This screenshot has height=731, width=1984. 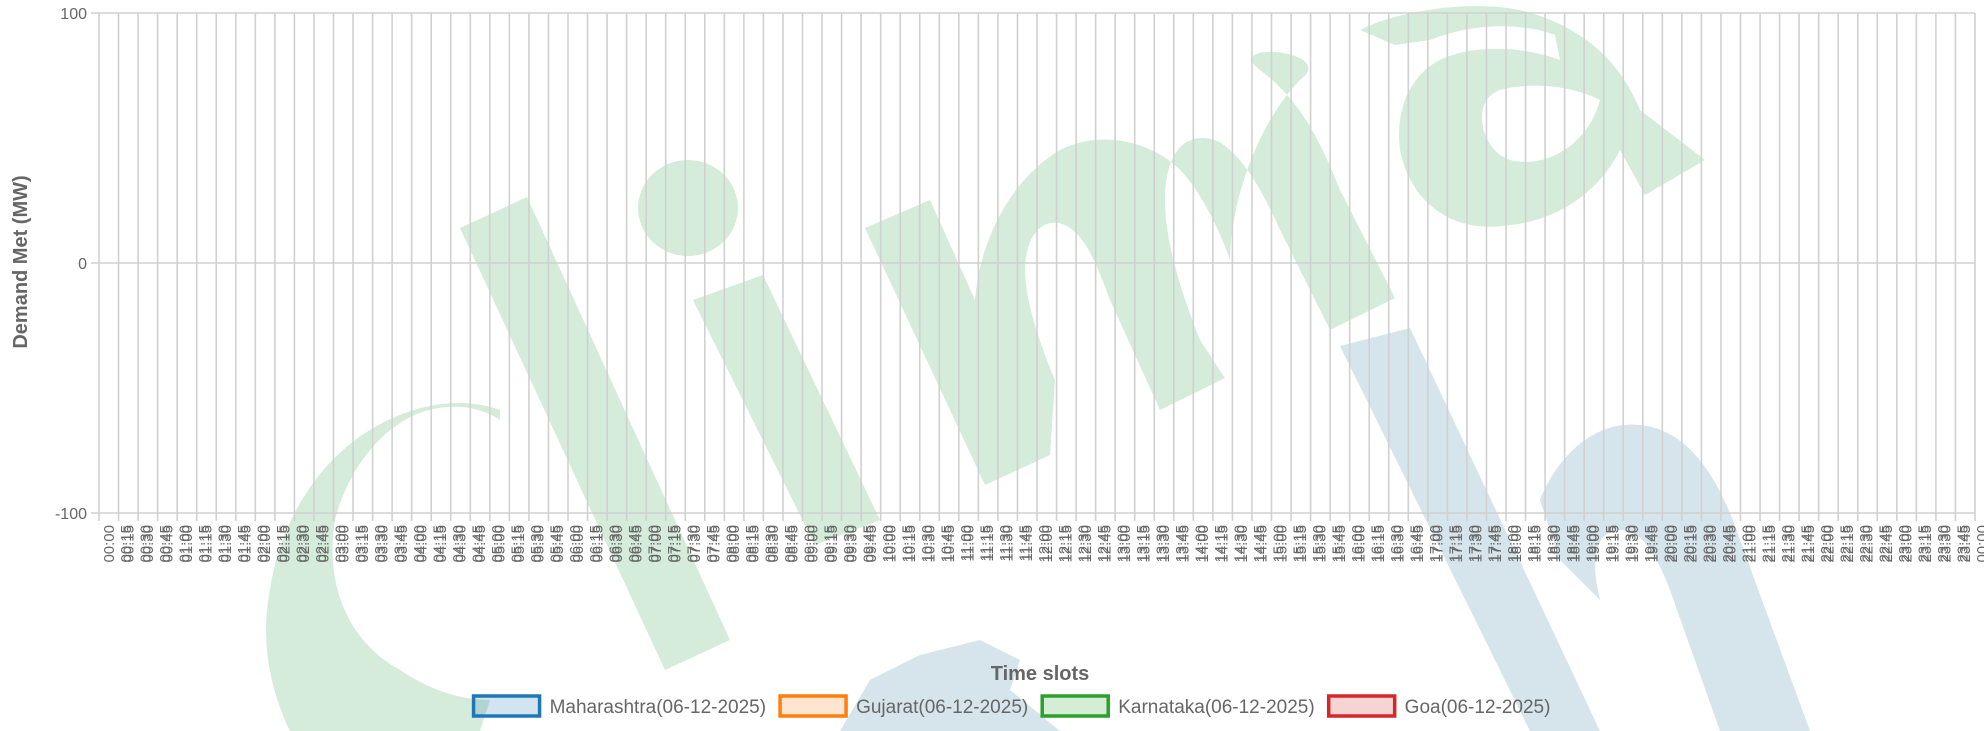 I want to click on x-tick-label: 10:30, so click(x=927, y=544).